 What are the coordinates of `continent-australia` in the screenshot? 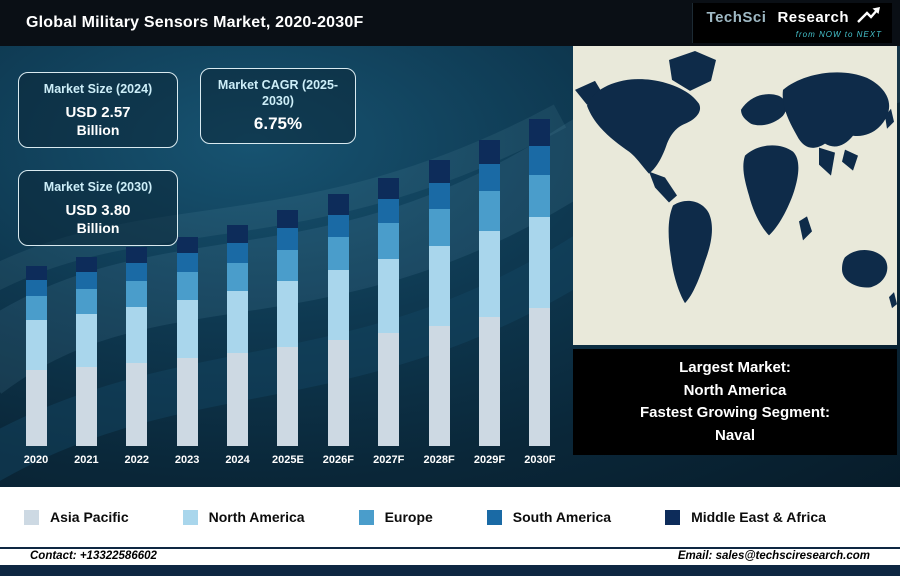 It's located at (865, 268).